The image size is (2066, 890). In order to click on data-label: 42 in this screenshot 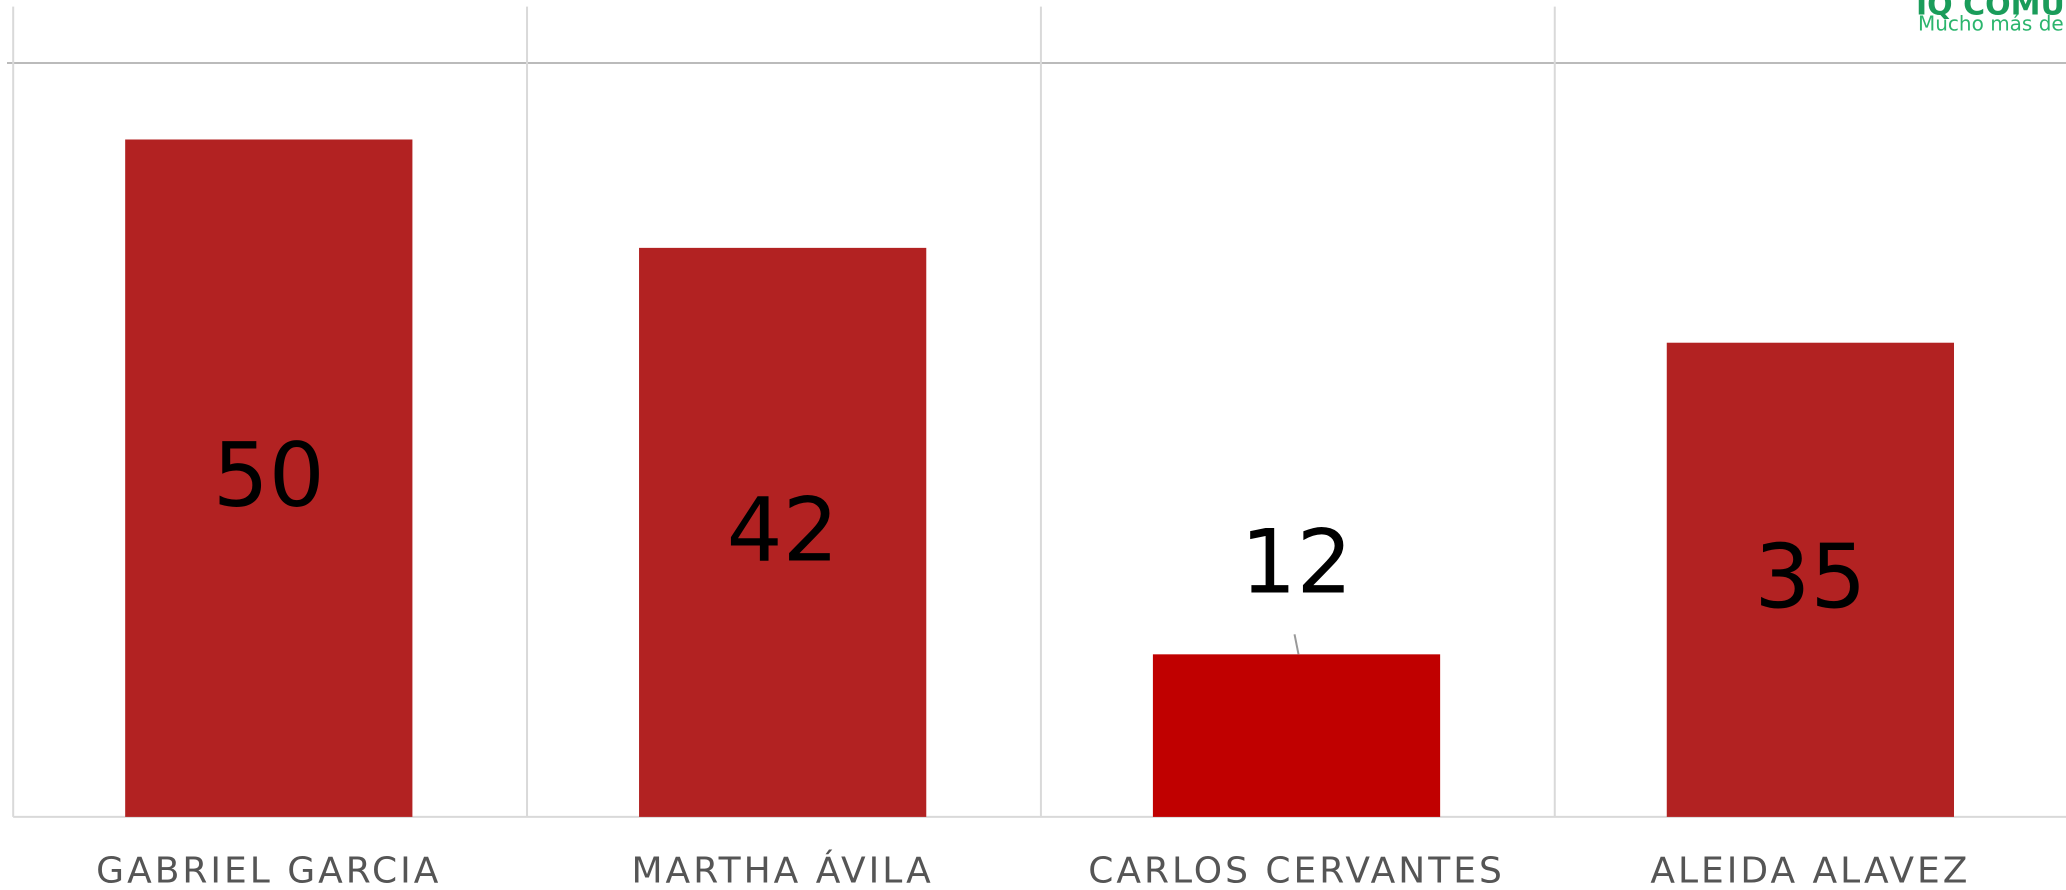, I will do `click(783, 529)`.